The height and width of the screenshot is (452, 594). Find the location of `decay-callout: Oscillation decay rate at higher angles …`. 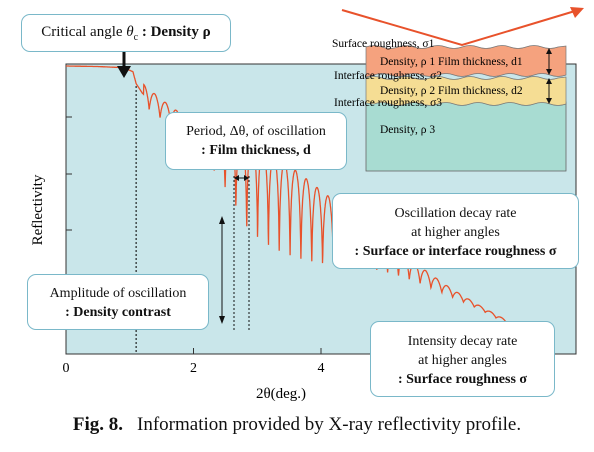

decay-callout: Oscillation decay rate at higher angles … is located at coordinates (455, 231).